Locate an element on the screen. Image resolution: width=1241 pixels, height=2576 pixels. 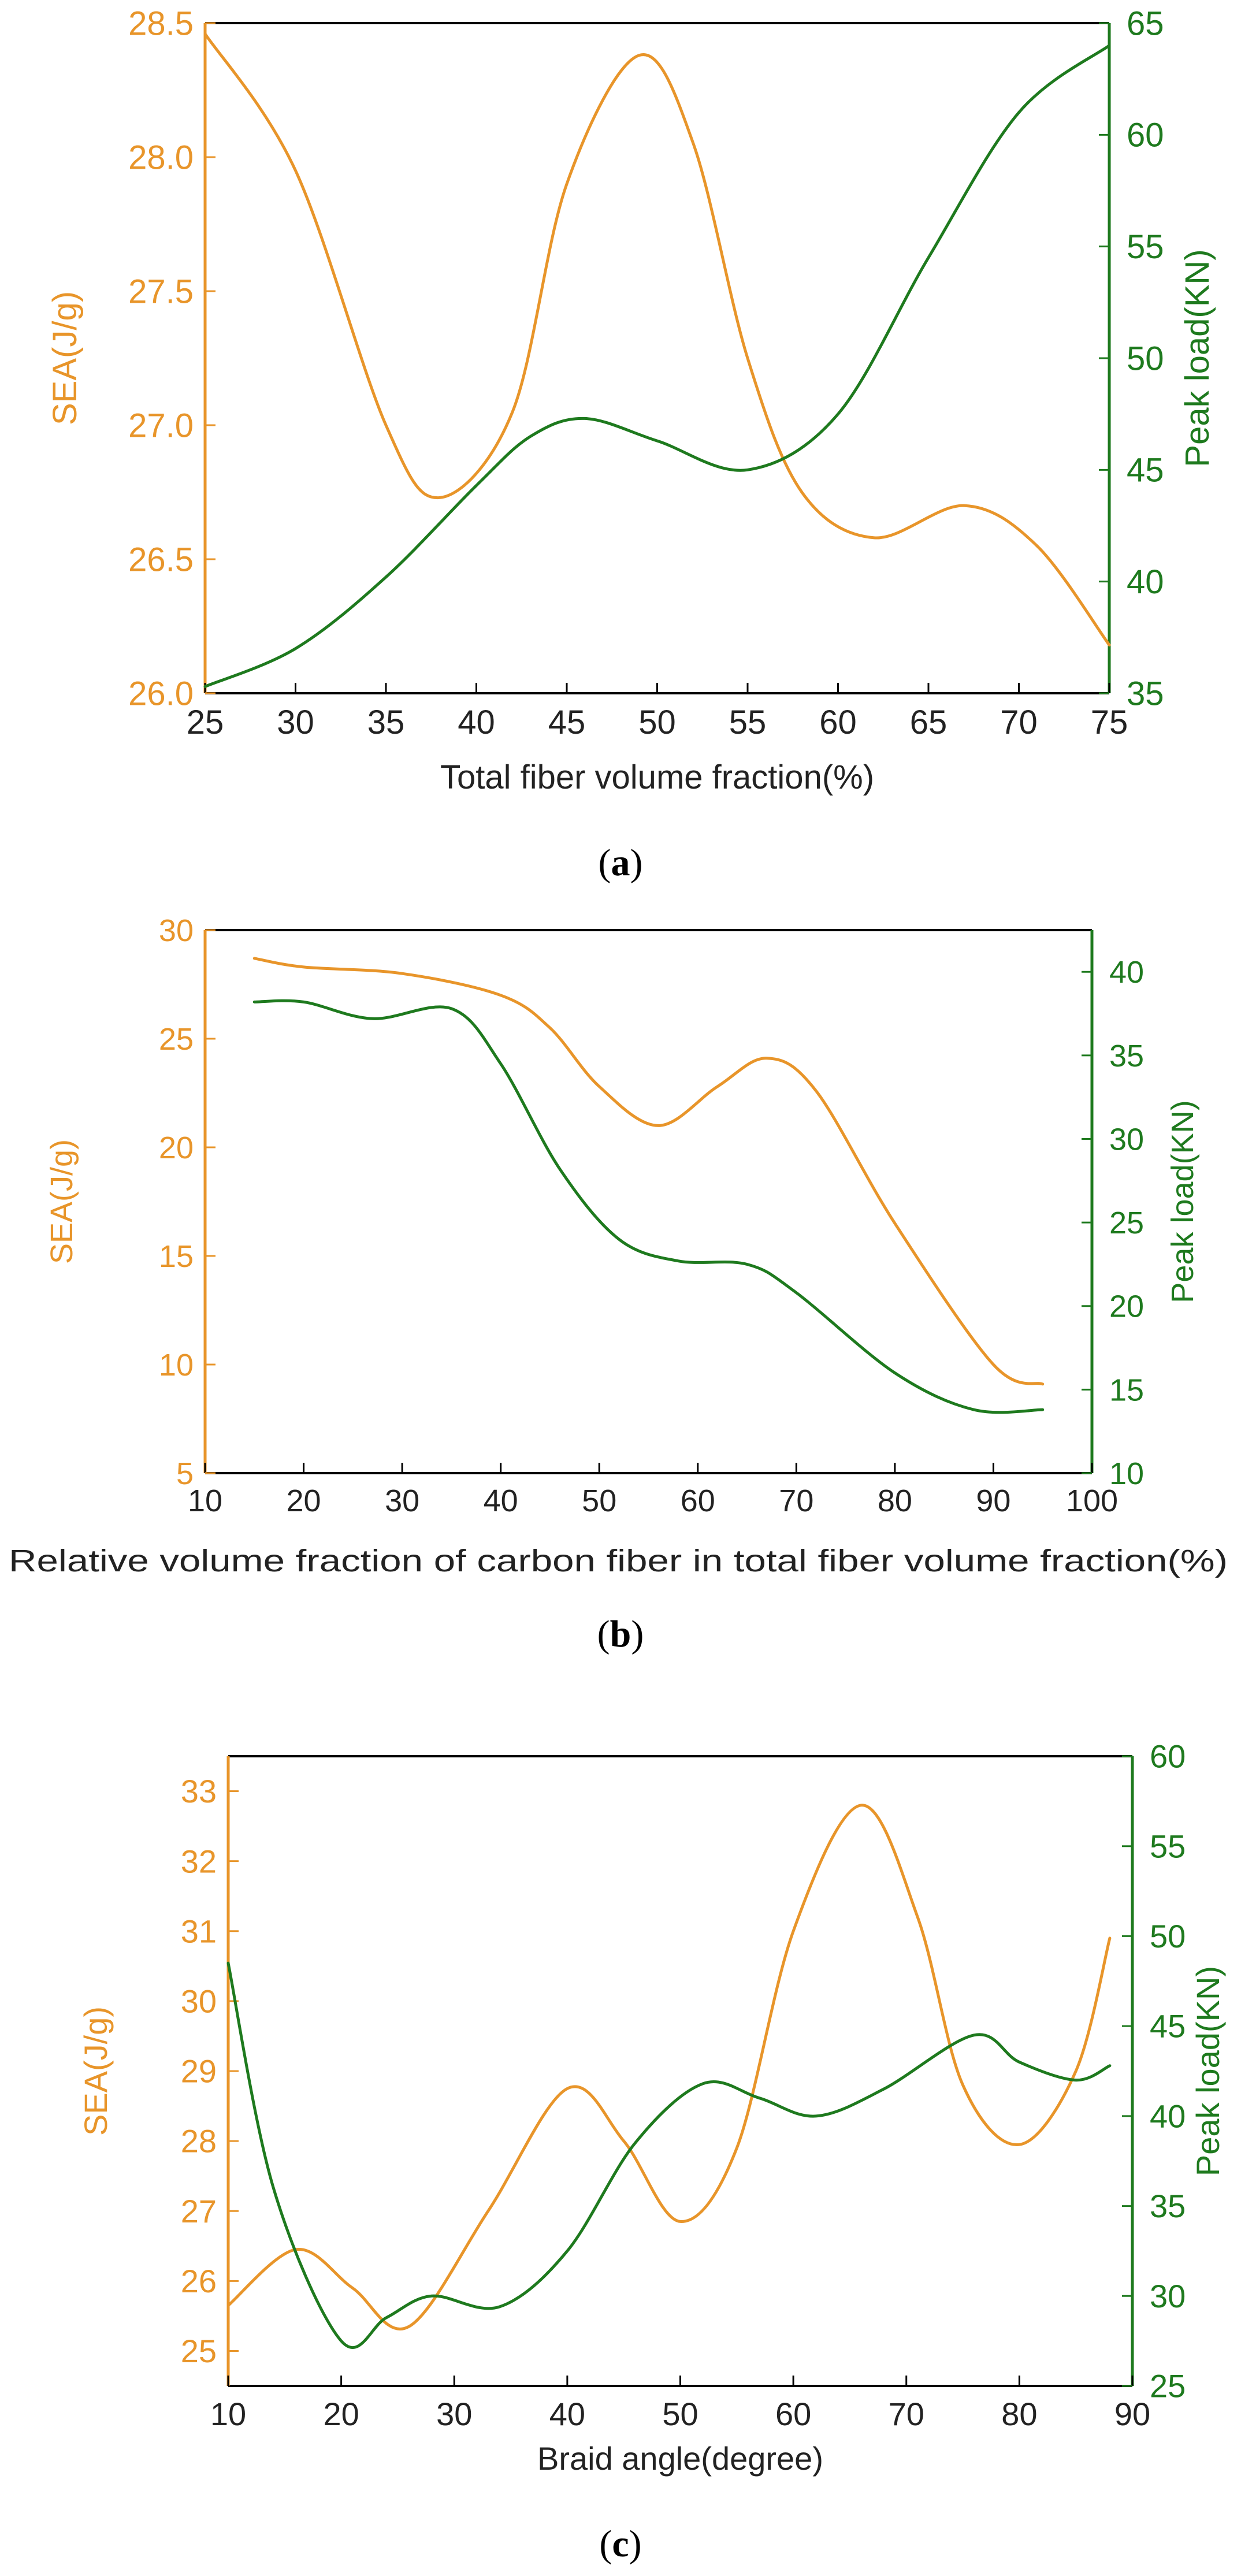
x-axis-label: Braid angle(degree) is located at coordinates (680, 2458).